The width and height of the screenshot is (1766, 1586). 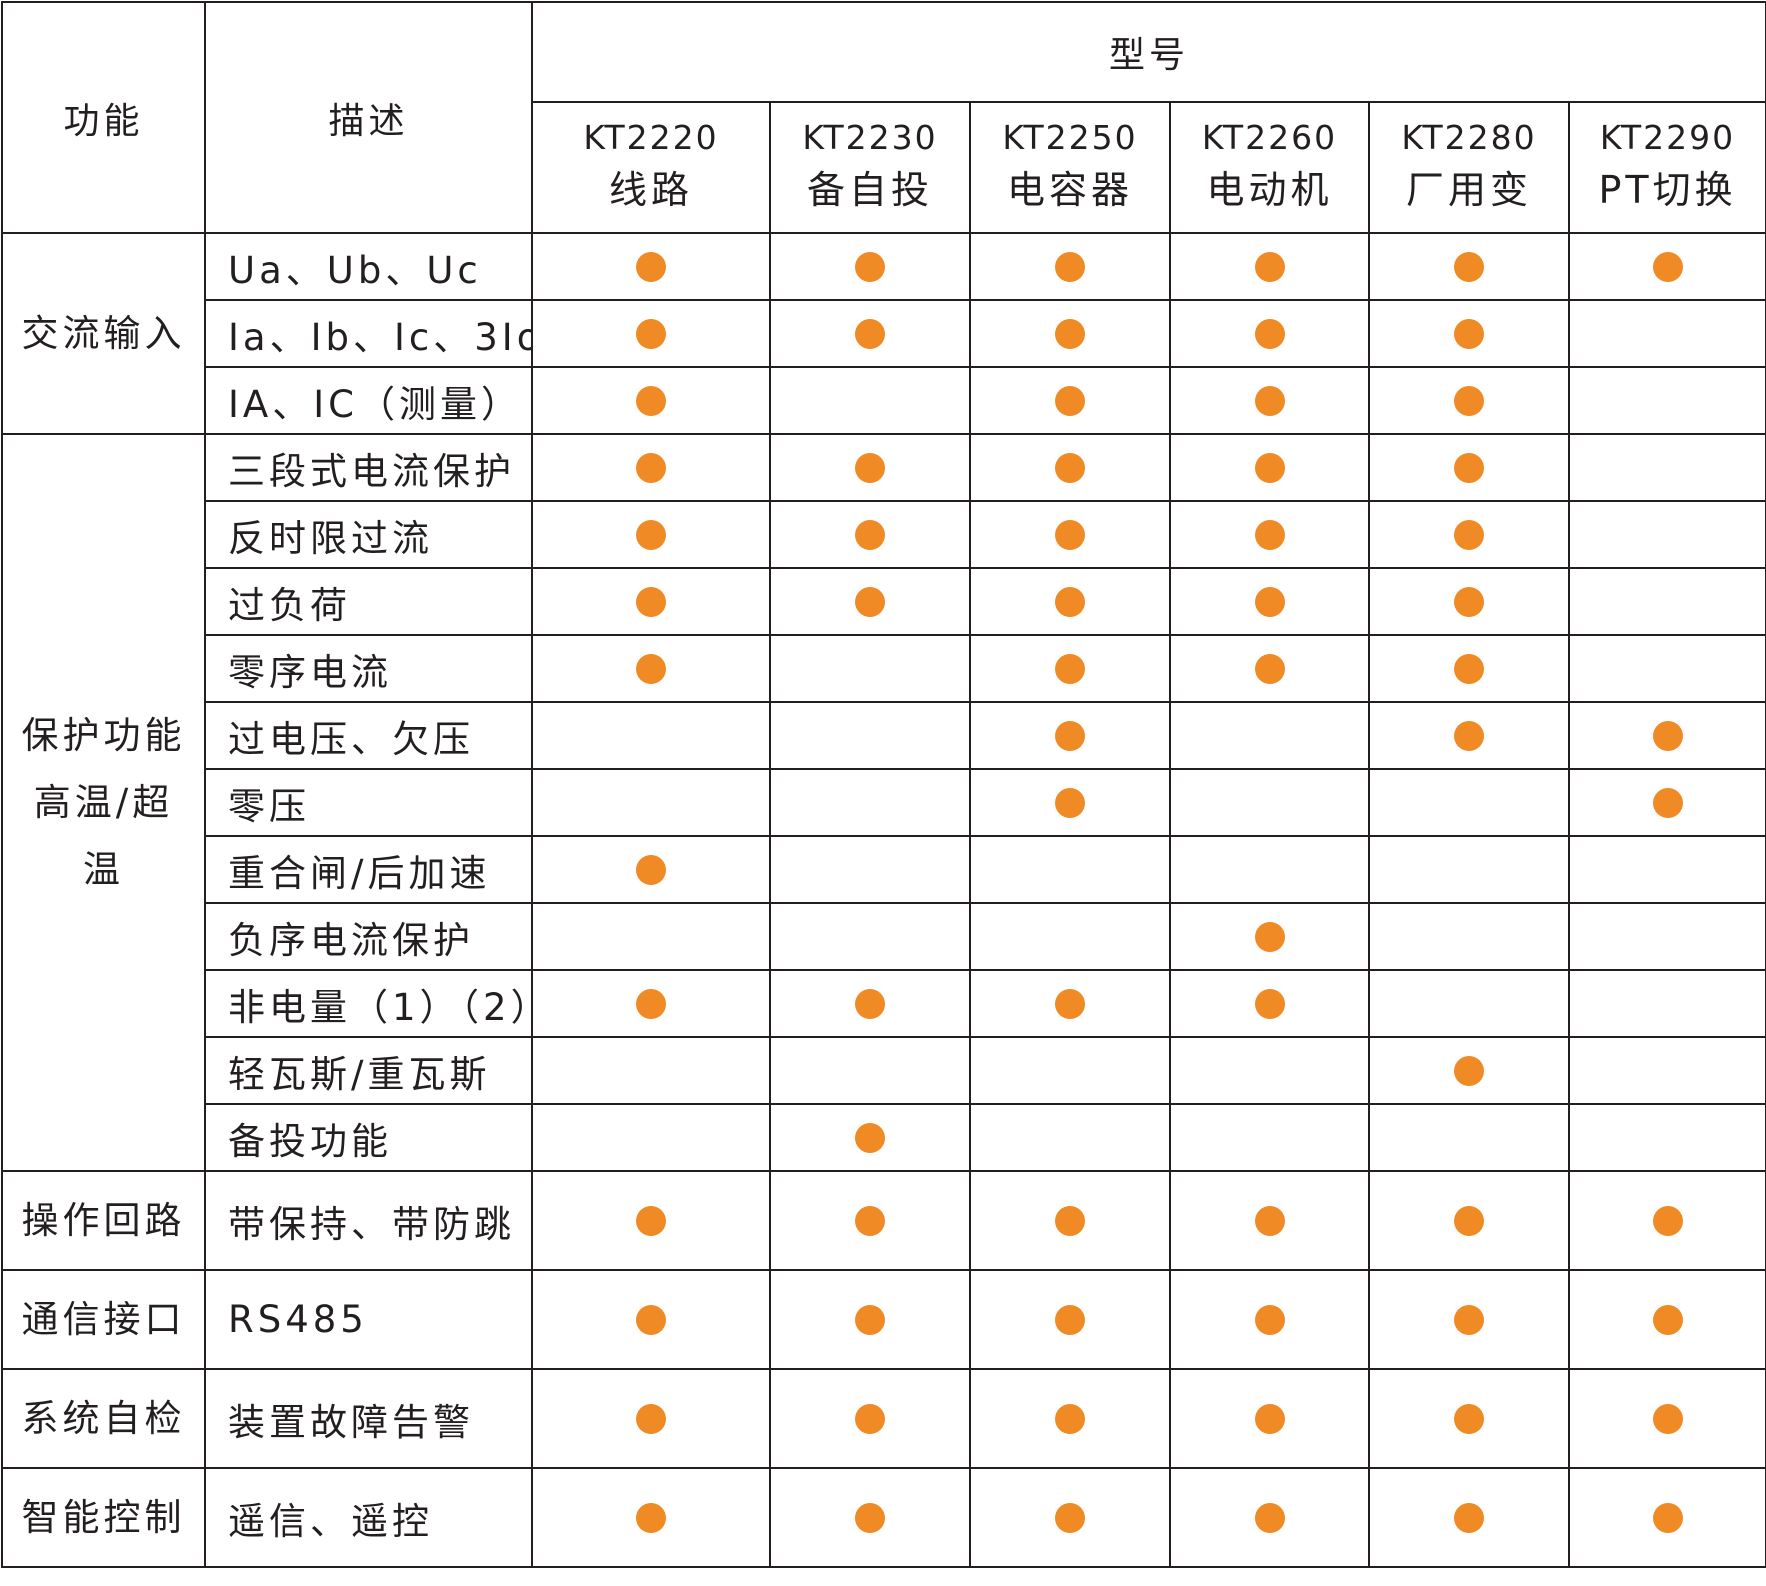 I want to click on description-cell: 备投功能, so click(x=368, y=1137).